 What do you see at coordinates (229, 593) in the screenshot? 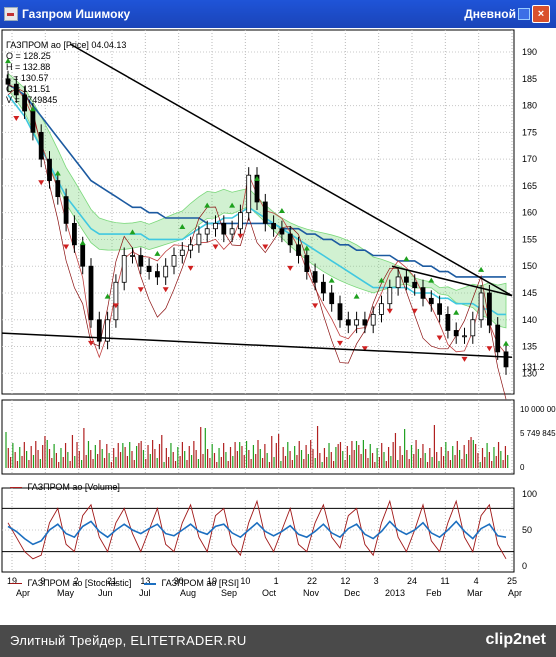
I see `x-month-label: Sep` at bounding box center [229, 593].